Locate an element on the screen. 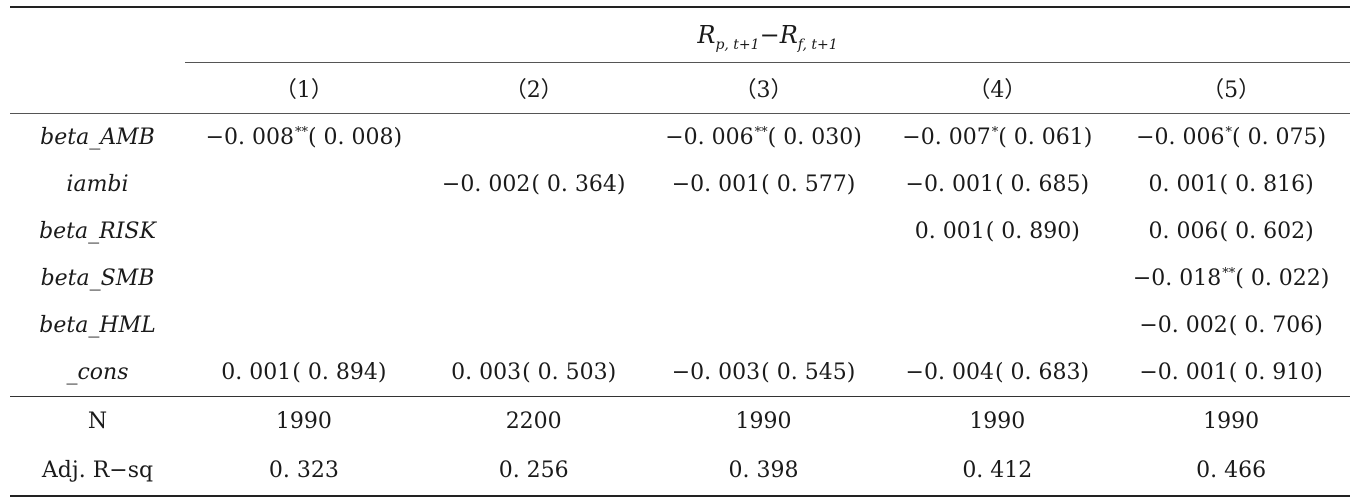  variable-label: beta_AMB is located at coordinates (97, 137).